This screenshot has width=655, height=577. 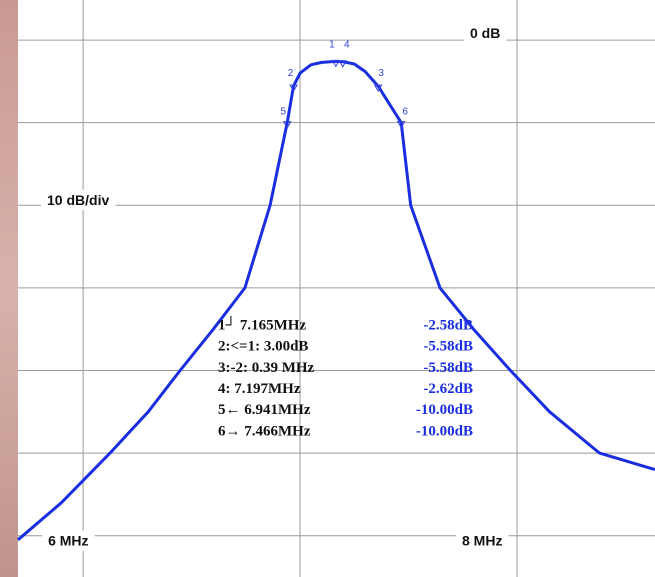 I want to click on marker-label: 3, so click(x=381, y=73).